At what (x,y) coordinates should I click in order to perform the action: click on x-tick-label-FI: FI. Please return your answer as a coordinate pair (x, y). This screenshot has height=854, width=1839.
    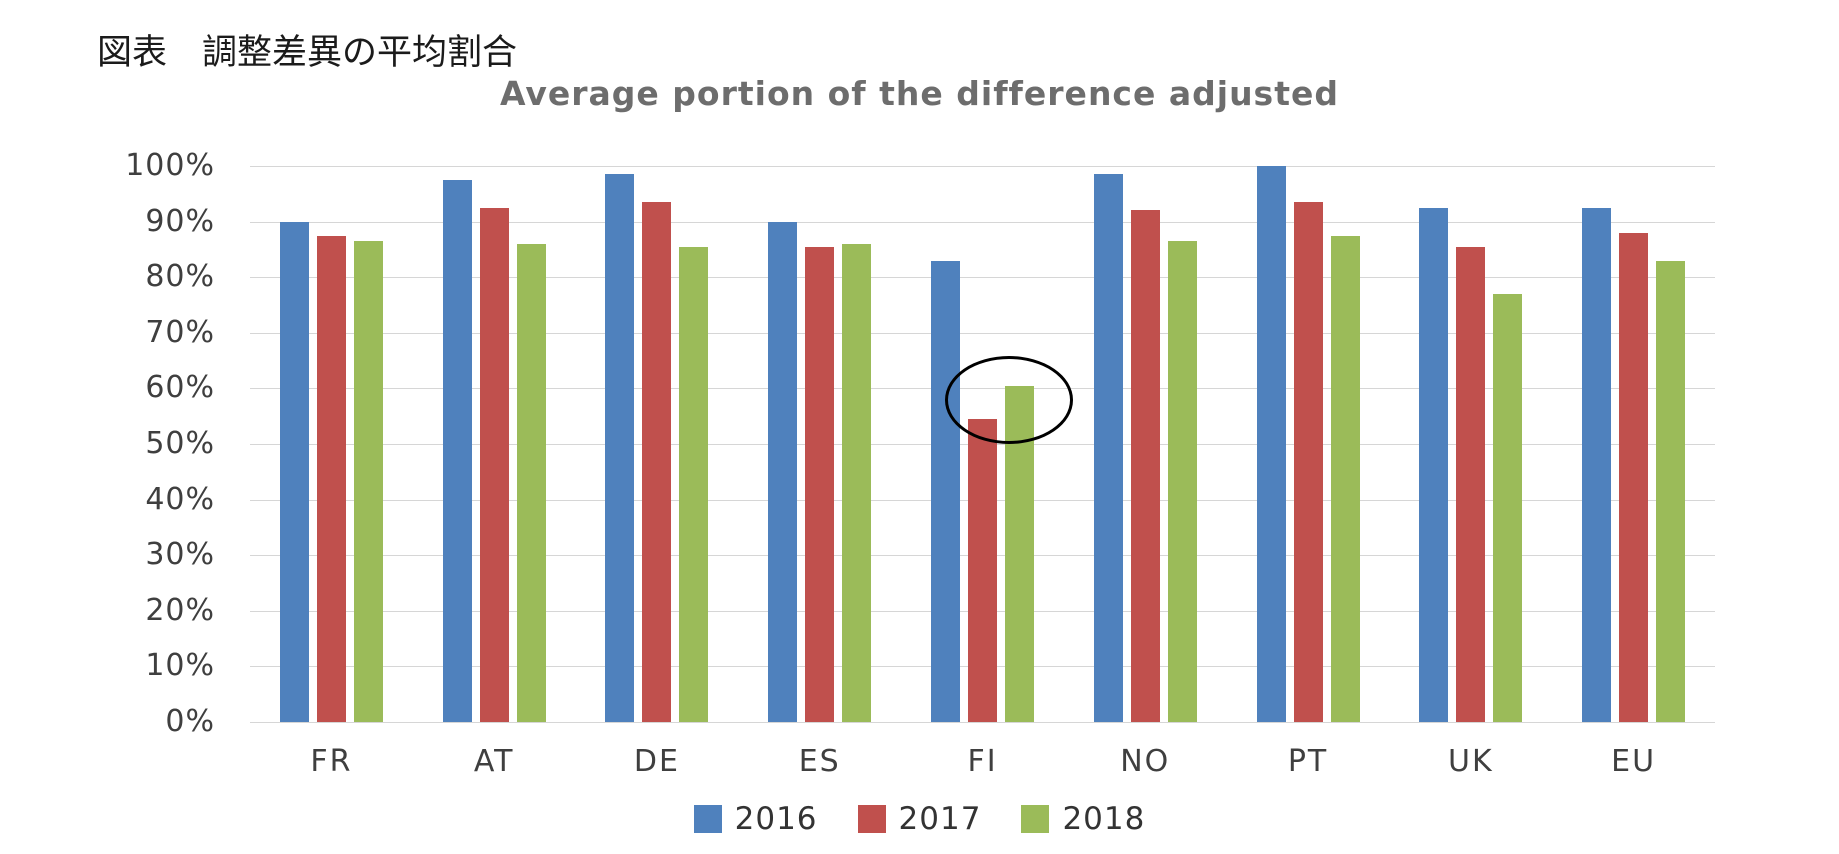
    Looking at the image, I should click on (982, 761).